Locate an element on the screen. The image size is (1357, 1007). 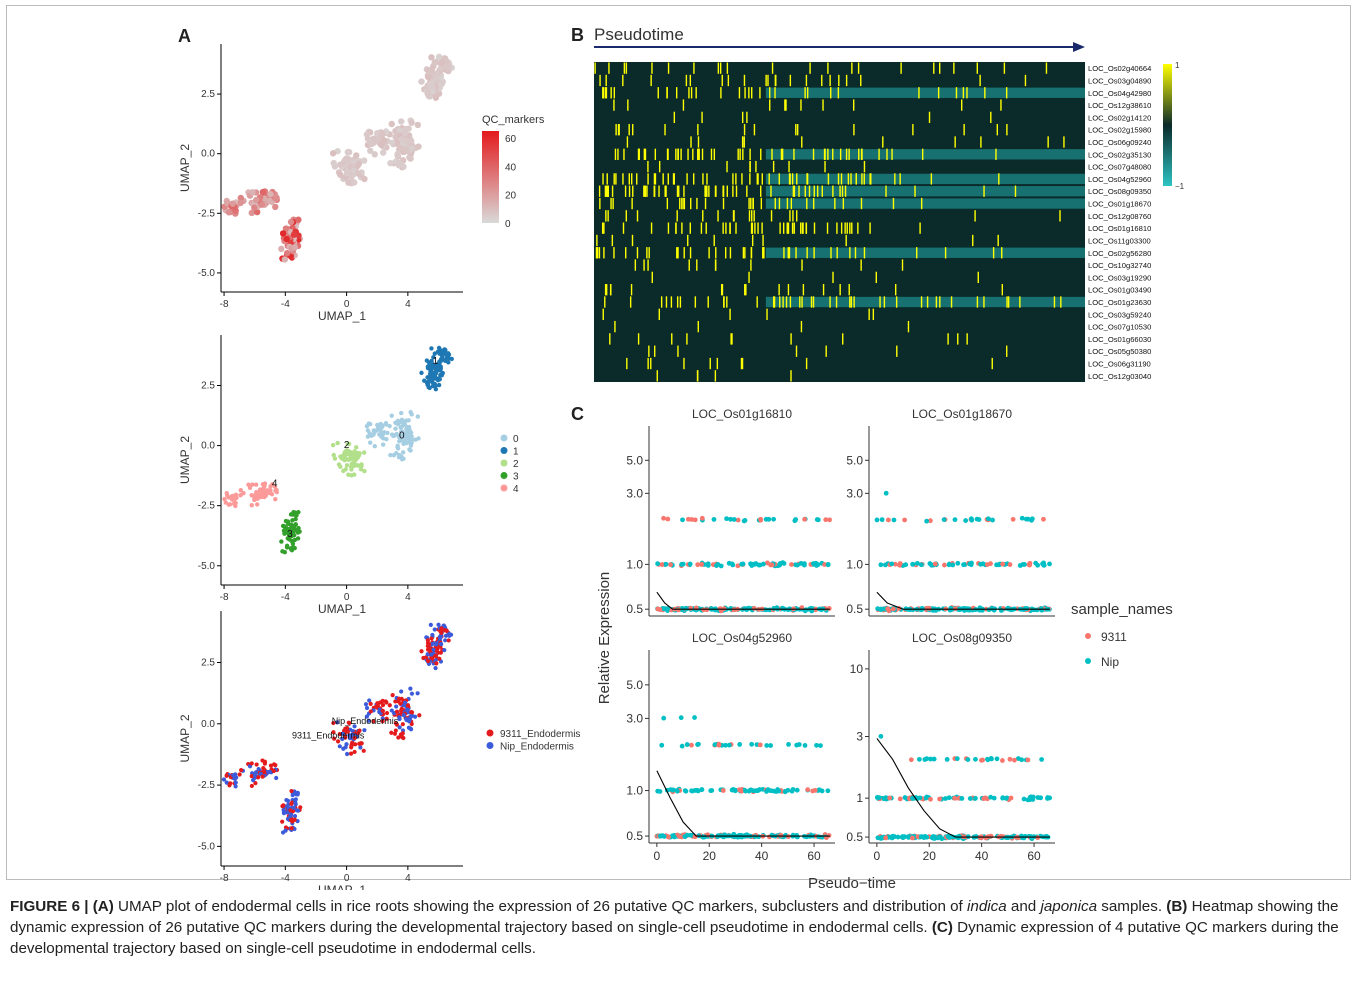
heatmap-row-label: LOC_Os03g04890 is located at coordinates (1119, 80).